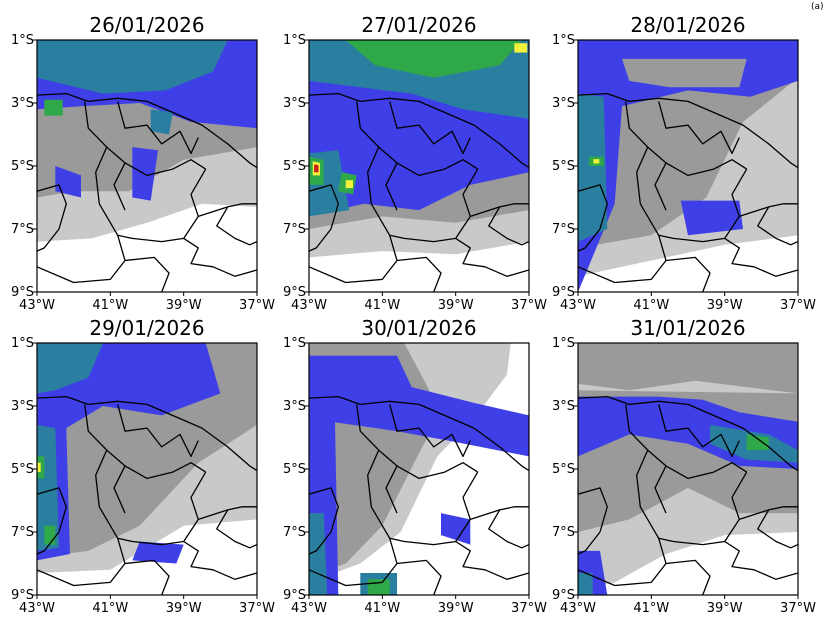  What do you see at coordinates (687, 25) in the screenshot?
I see `panel-date-title: 28/01/2026` at bounding box center [687, 25].